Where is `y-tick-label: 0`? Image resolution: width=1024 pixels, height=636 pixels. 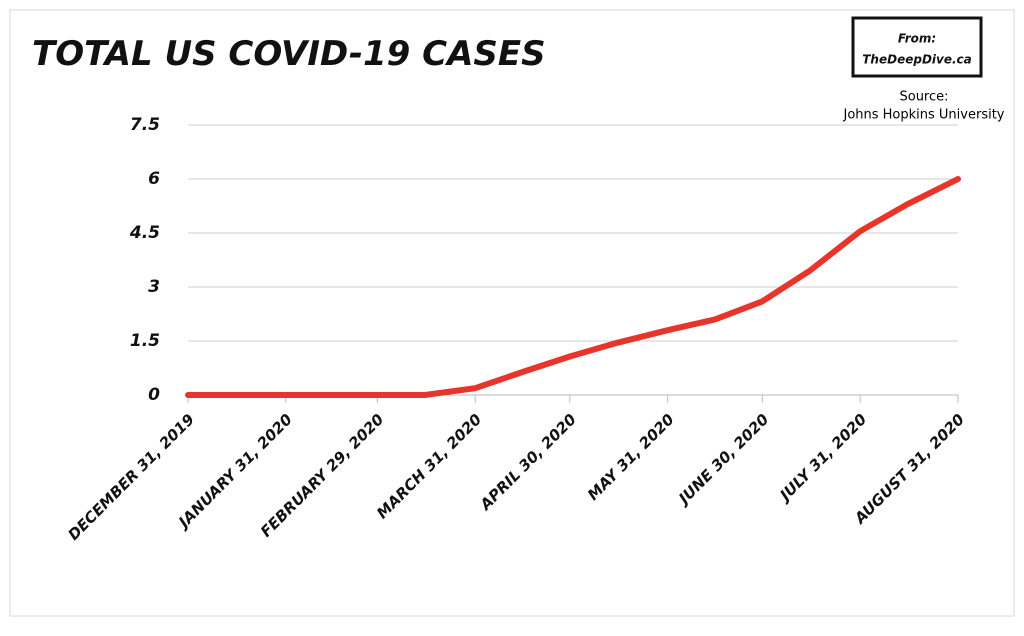
y-tick-label: 0 is located at coordinates (154, 395).